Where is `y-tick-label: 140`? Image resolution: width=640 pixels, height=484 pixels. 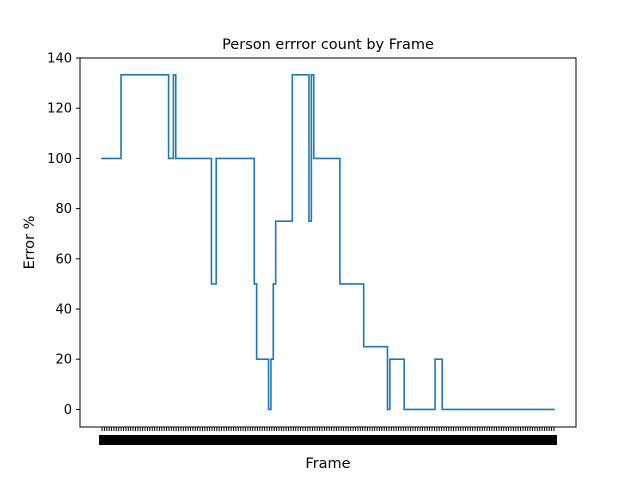 y-tick-label: 140 is located at coordinates (59, 59).